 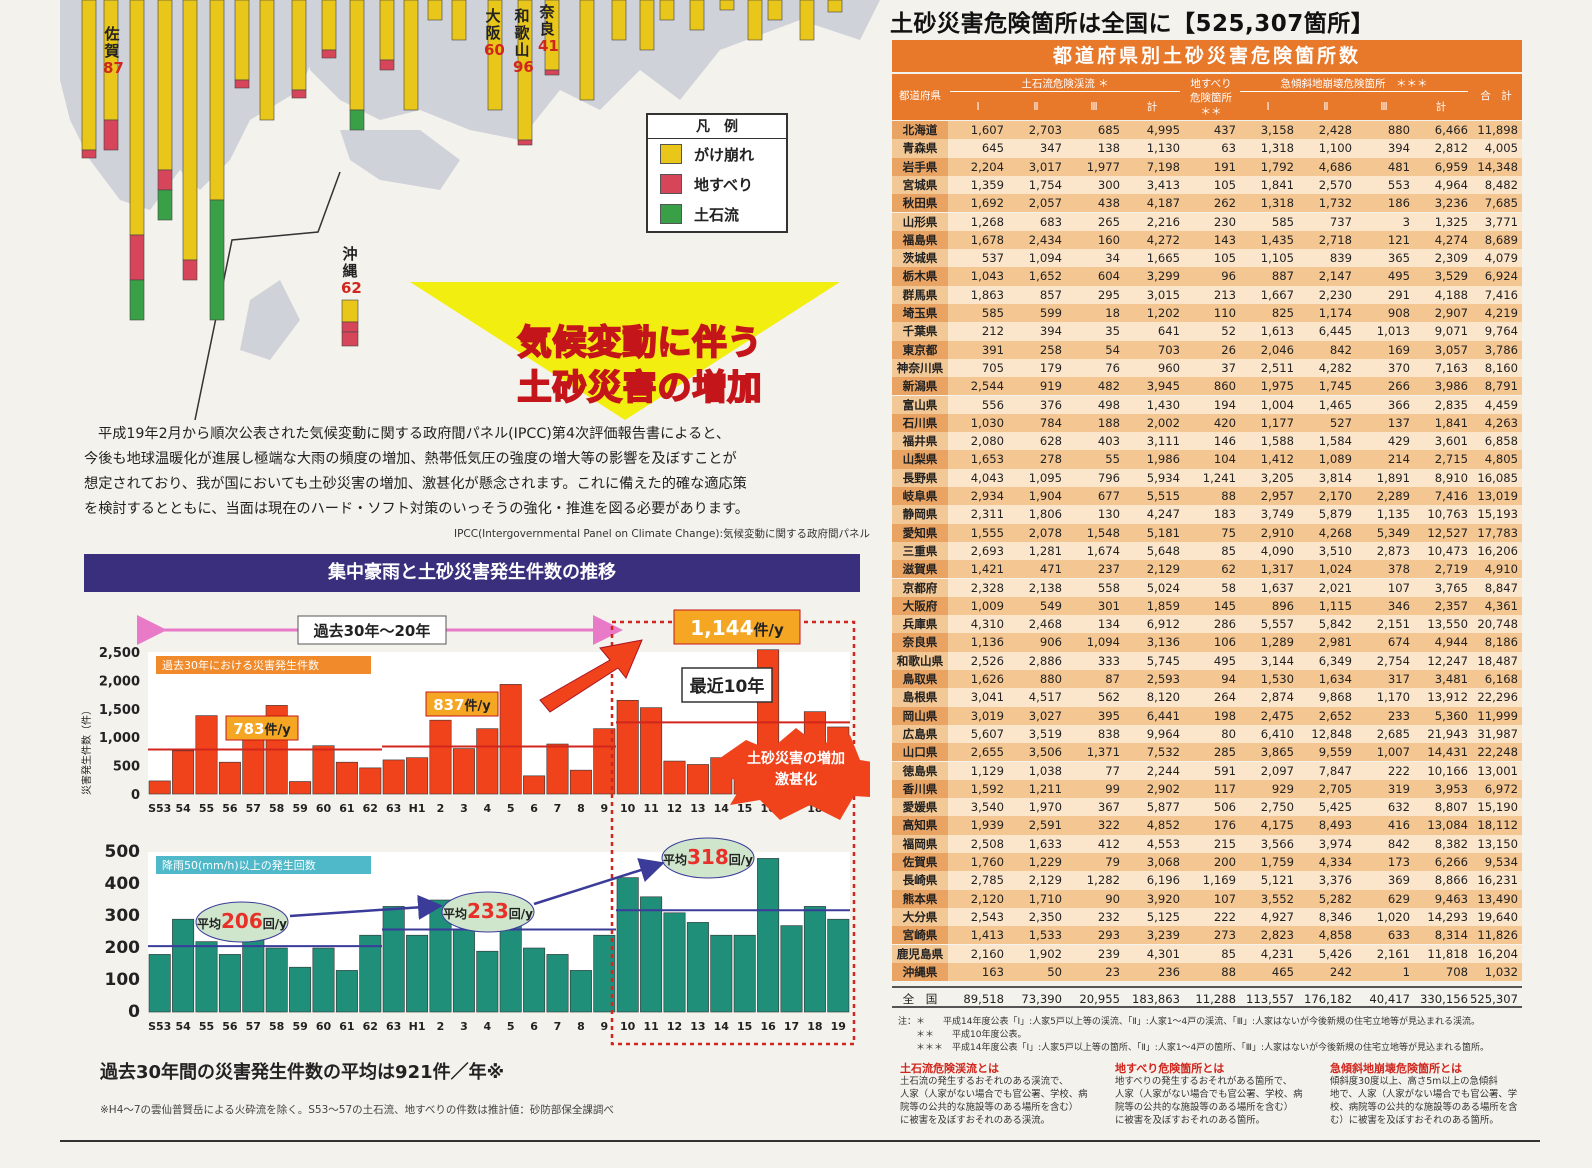 What do you see at coordinates (1424, 1107) in the screenshot?
I see `def-line: 校、病院等の公共的な施設等のある場所を含` at bounding box center [1424, 1107].